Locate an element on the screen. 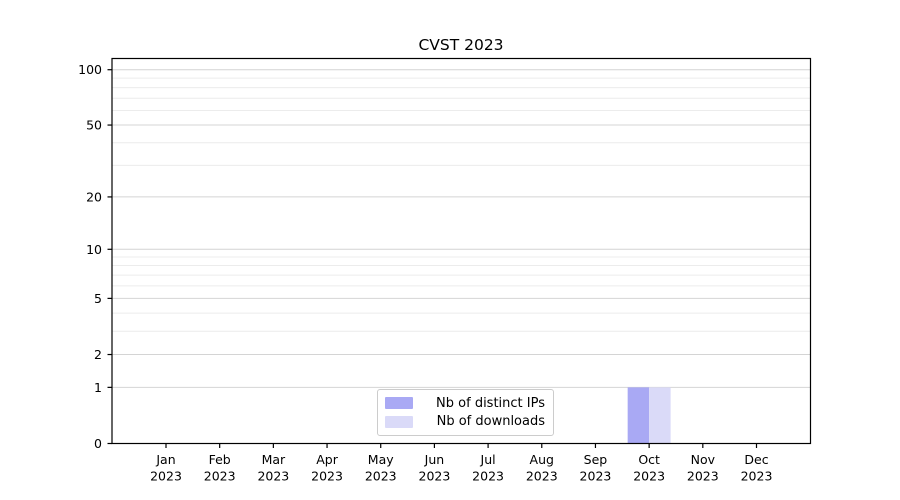  legend-item-downloads: Nb of downloads is located at coordinates (465, 421).